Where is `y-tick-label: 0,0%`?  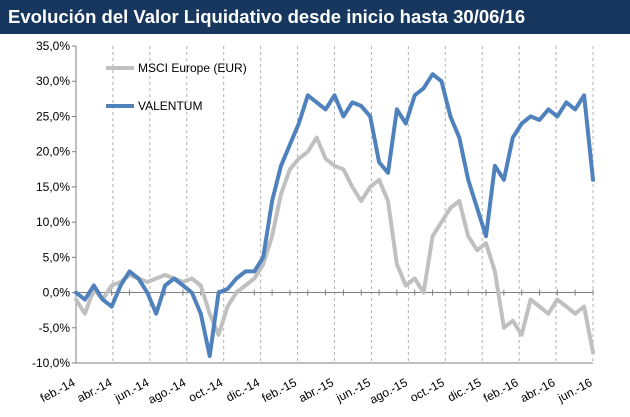
y-tick-label: 0,0% is located at coordinates (57, 293).